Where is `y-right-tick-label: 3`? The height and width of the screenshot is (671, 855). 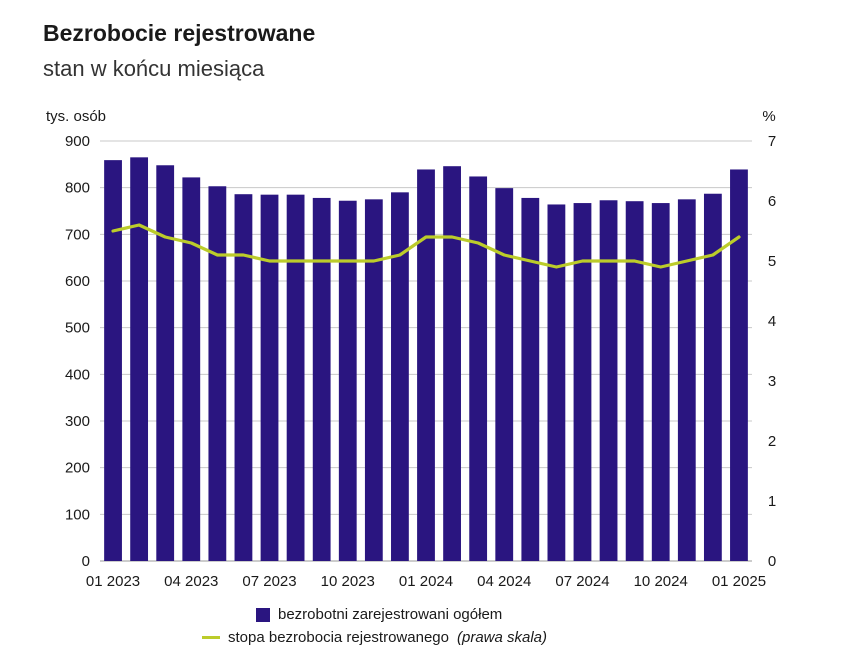 y-right-tick-label: 3 is located at coordinates (772, 381).